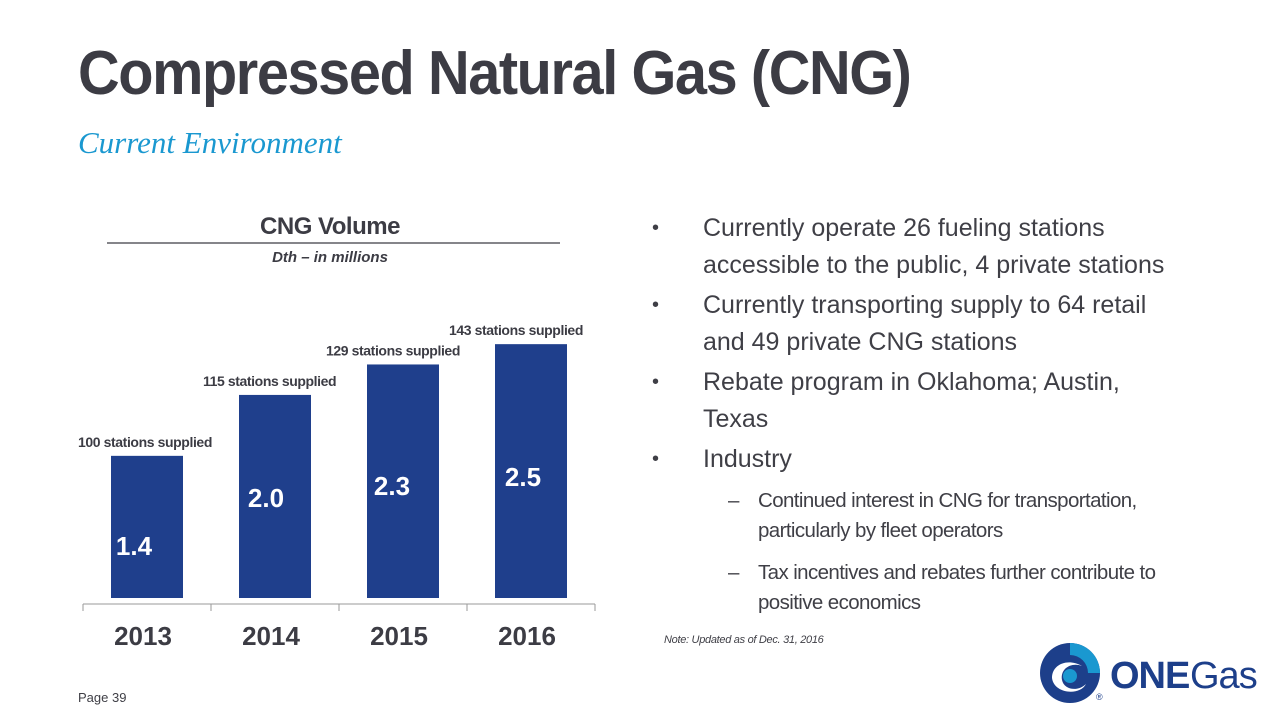  What do you see at coordinates (744, 640) in the screenshot?
I see `footnote: Note: Updated as of Dec. 31, 2016` at bounding box center [744, 640].